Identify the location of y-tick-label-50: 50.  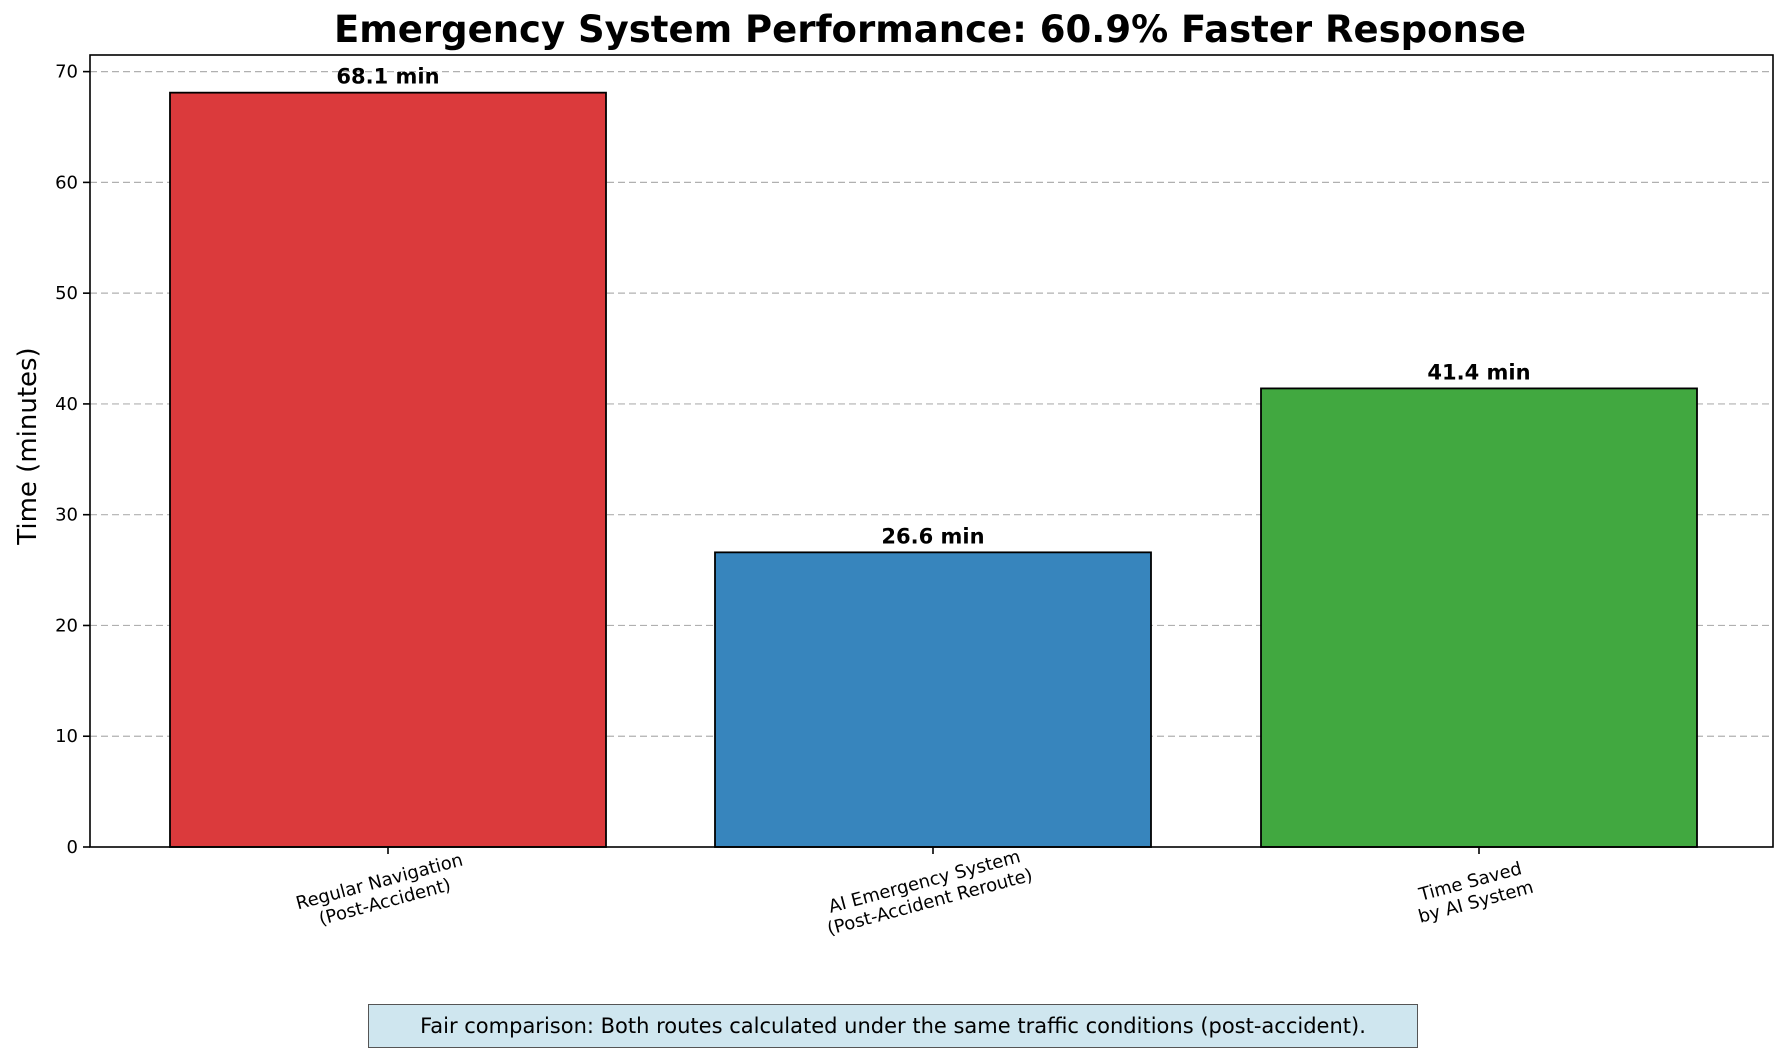
(66, 293).